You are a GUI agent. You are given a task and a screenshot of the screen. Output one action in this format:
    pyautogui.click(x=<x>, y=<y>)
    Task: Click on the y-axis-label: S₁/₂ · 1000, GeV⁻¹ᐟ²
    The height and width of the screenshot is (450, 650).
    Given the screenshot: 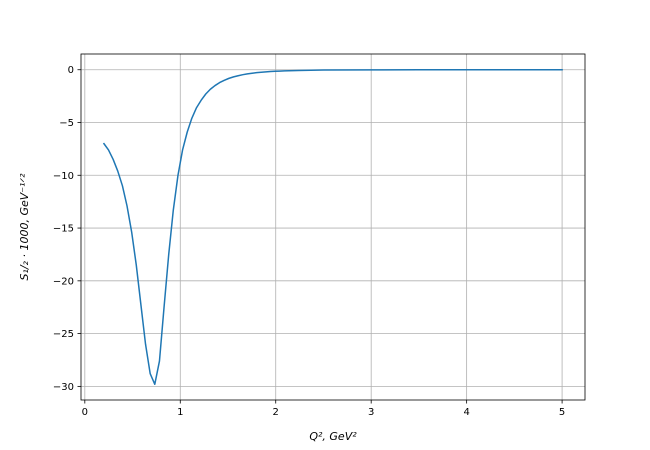 What is the action you would take?
    pyautogui.click(x=24, y=227)
    